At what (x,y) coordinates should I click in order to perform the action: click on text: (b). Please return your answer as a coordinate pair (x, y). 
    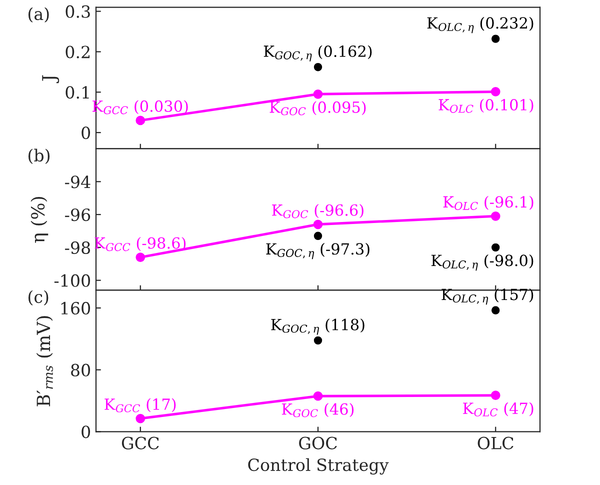
    Looking at the image, I should click on (39, 156).